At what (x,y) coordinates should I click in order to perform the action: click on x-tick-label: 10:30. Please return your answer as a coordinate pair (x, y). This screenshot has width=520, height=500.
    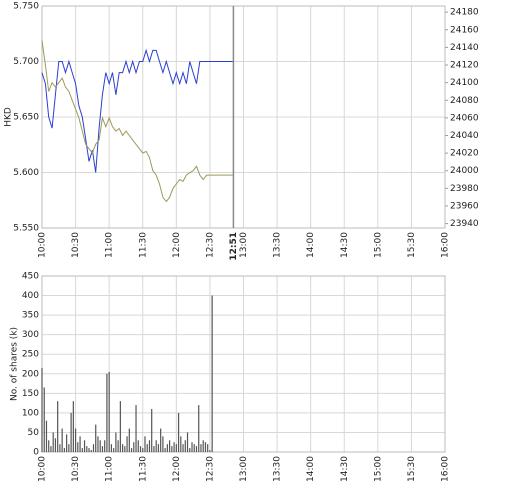
    Looking at the image, I should click on (76, 469).